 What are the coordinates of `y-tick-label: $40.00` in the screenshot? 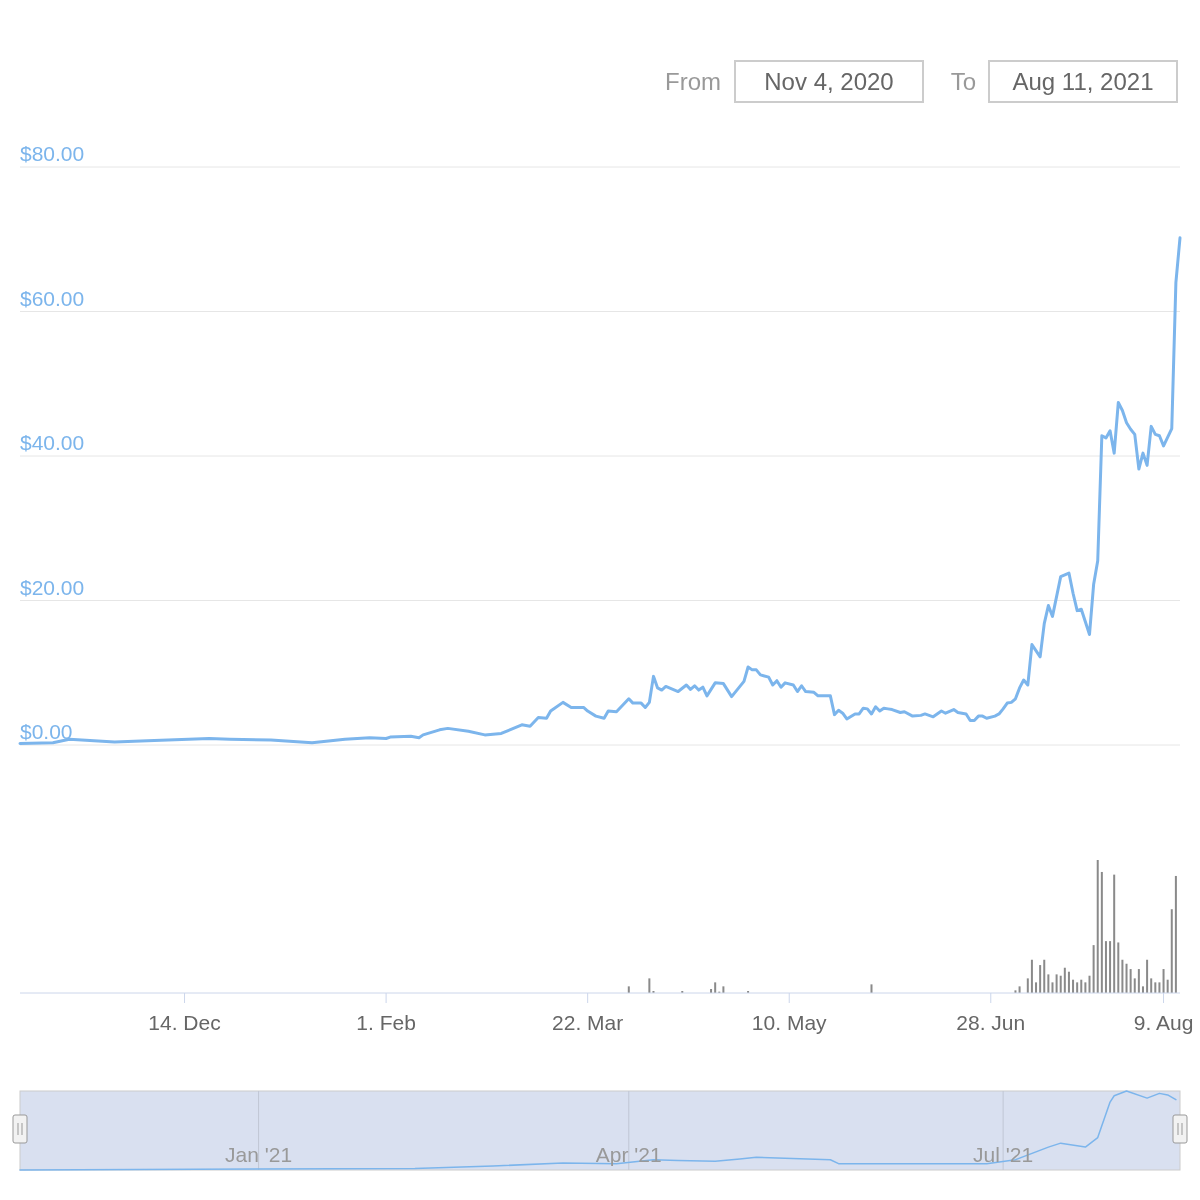 It's located at (52, 442).